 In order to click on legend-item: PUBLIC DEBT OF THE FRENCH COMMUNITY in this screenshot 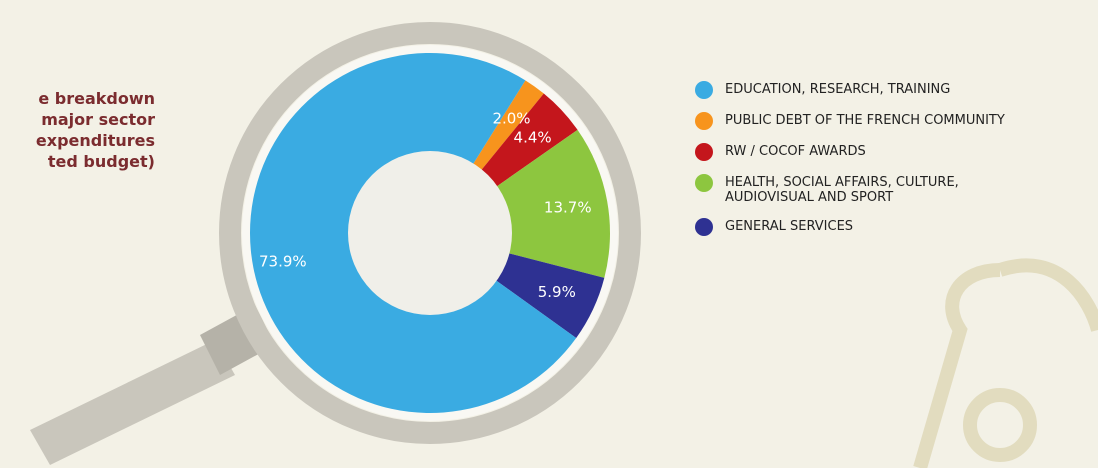, I will do `click(875, 121)`.